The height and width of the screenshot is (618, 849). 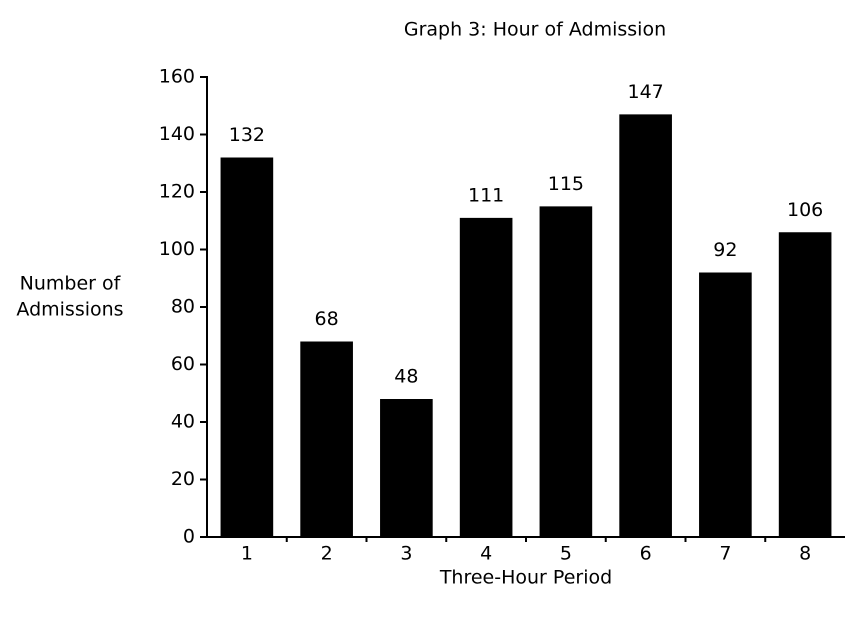 I want to click on y-tick-label: 20, so click(x=183, y=479).